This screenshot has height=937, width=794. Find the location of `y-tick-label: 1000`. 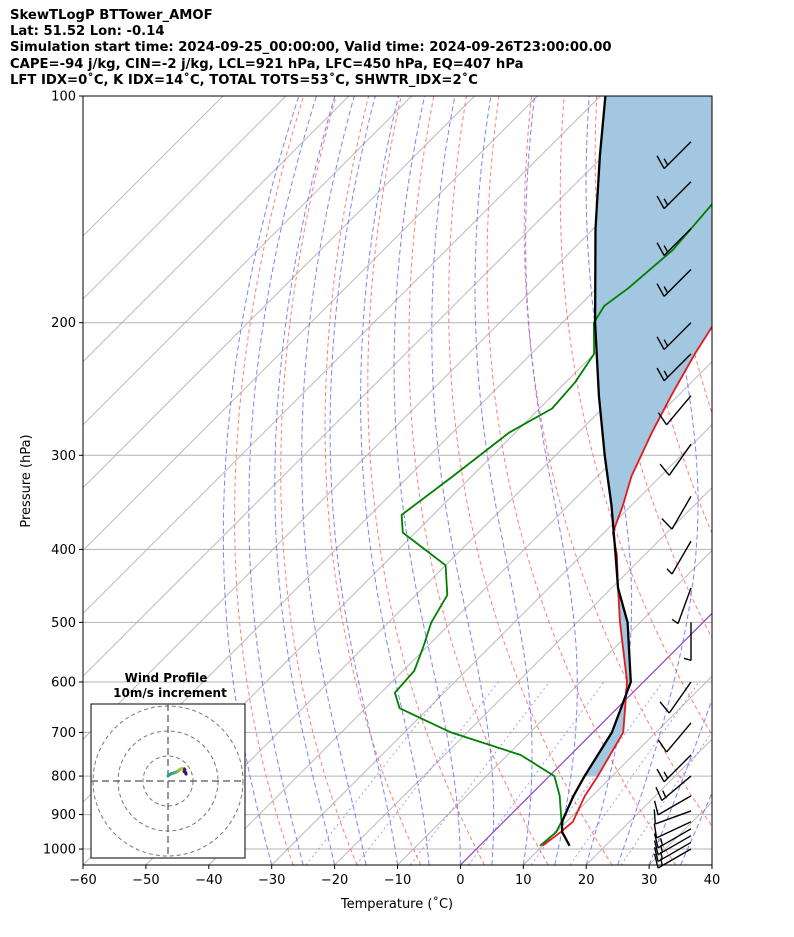

y-tick-label: 1000 is located at coordinates (59, 850).